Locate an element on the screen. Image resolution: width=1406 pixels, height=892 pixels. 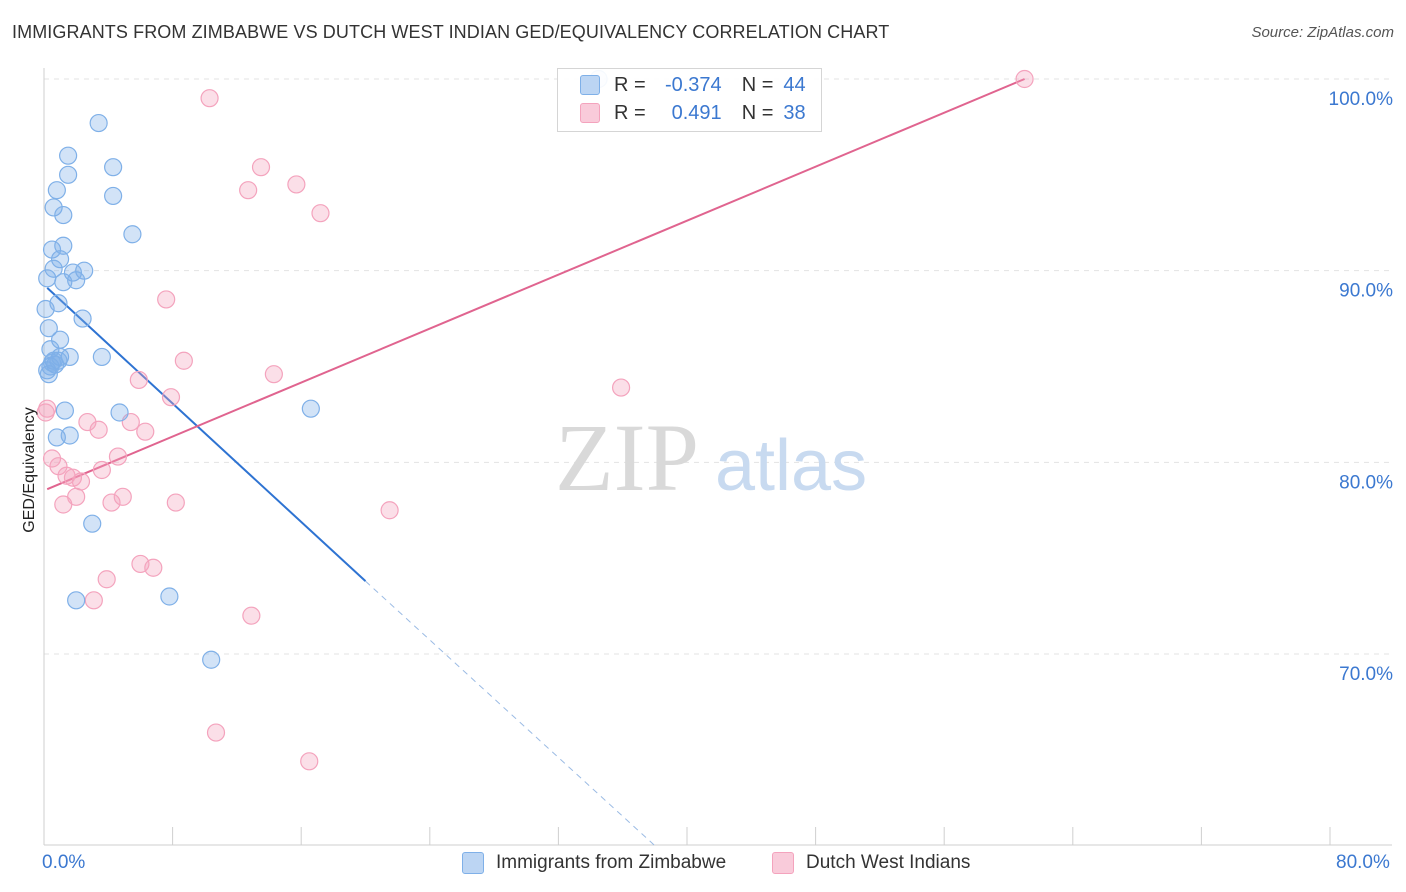
series-legend-dutch-west-indians: Dutch West Indians is located at coordinates (871, 863).